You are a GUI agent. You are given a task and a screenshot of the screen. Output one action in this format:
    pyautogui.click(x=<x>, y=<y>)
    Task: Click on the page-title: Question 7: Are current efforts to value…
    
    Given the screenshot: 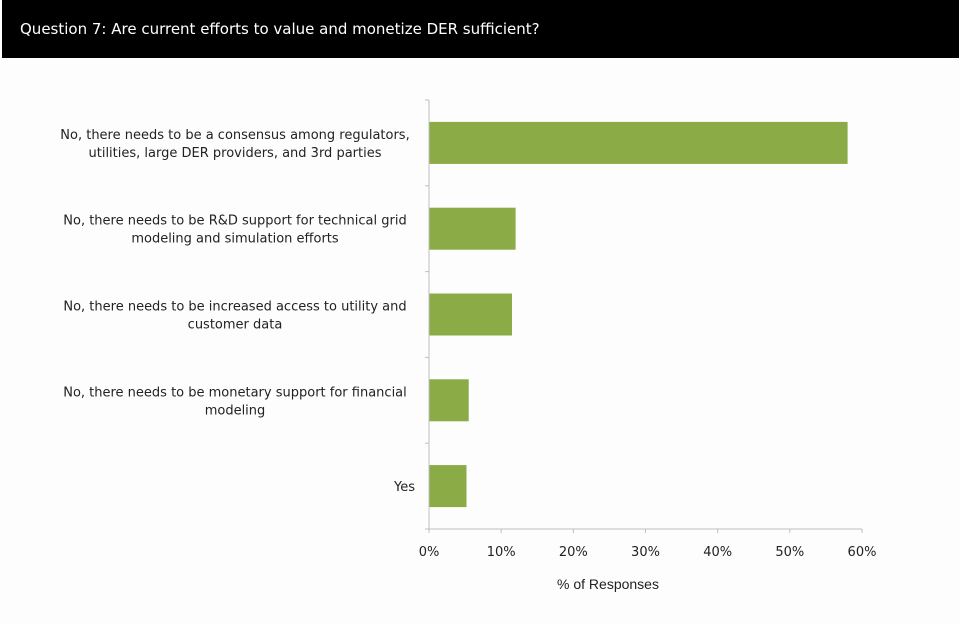 What is the action you would take?
    pyautogui.click(x=280, y=29)
    